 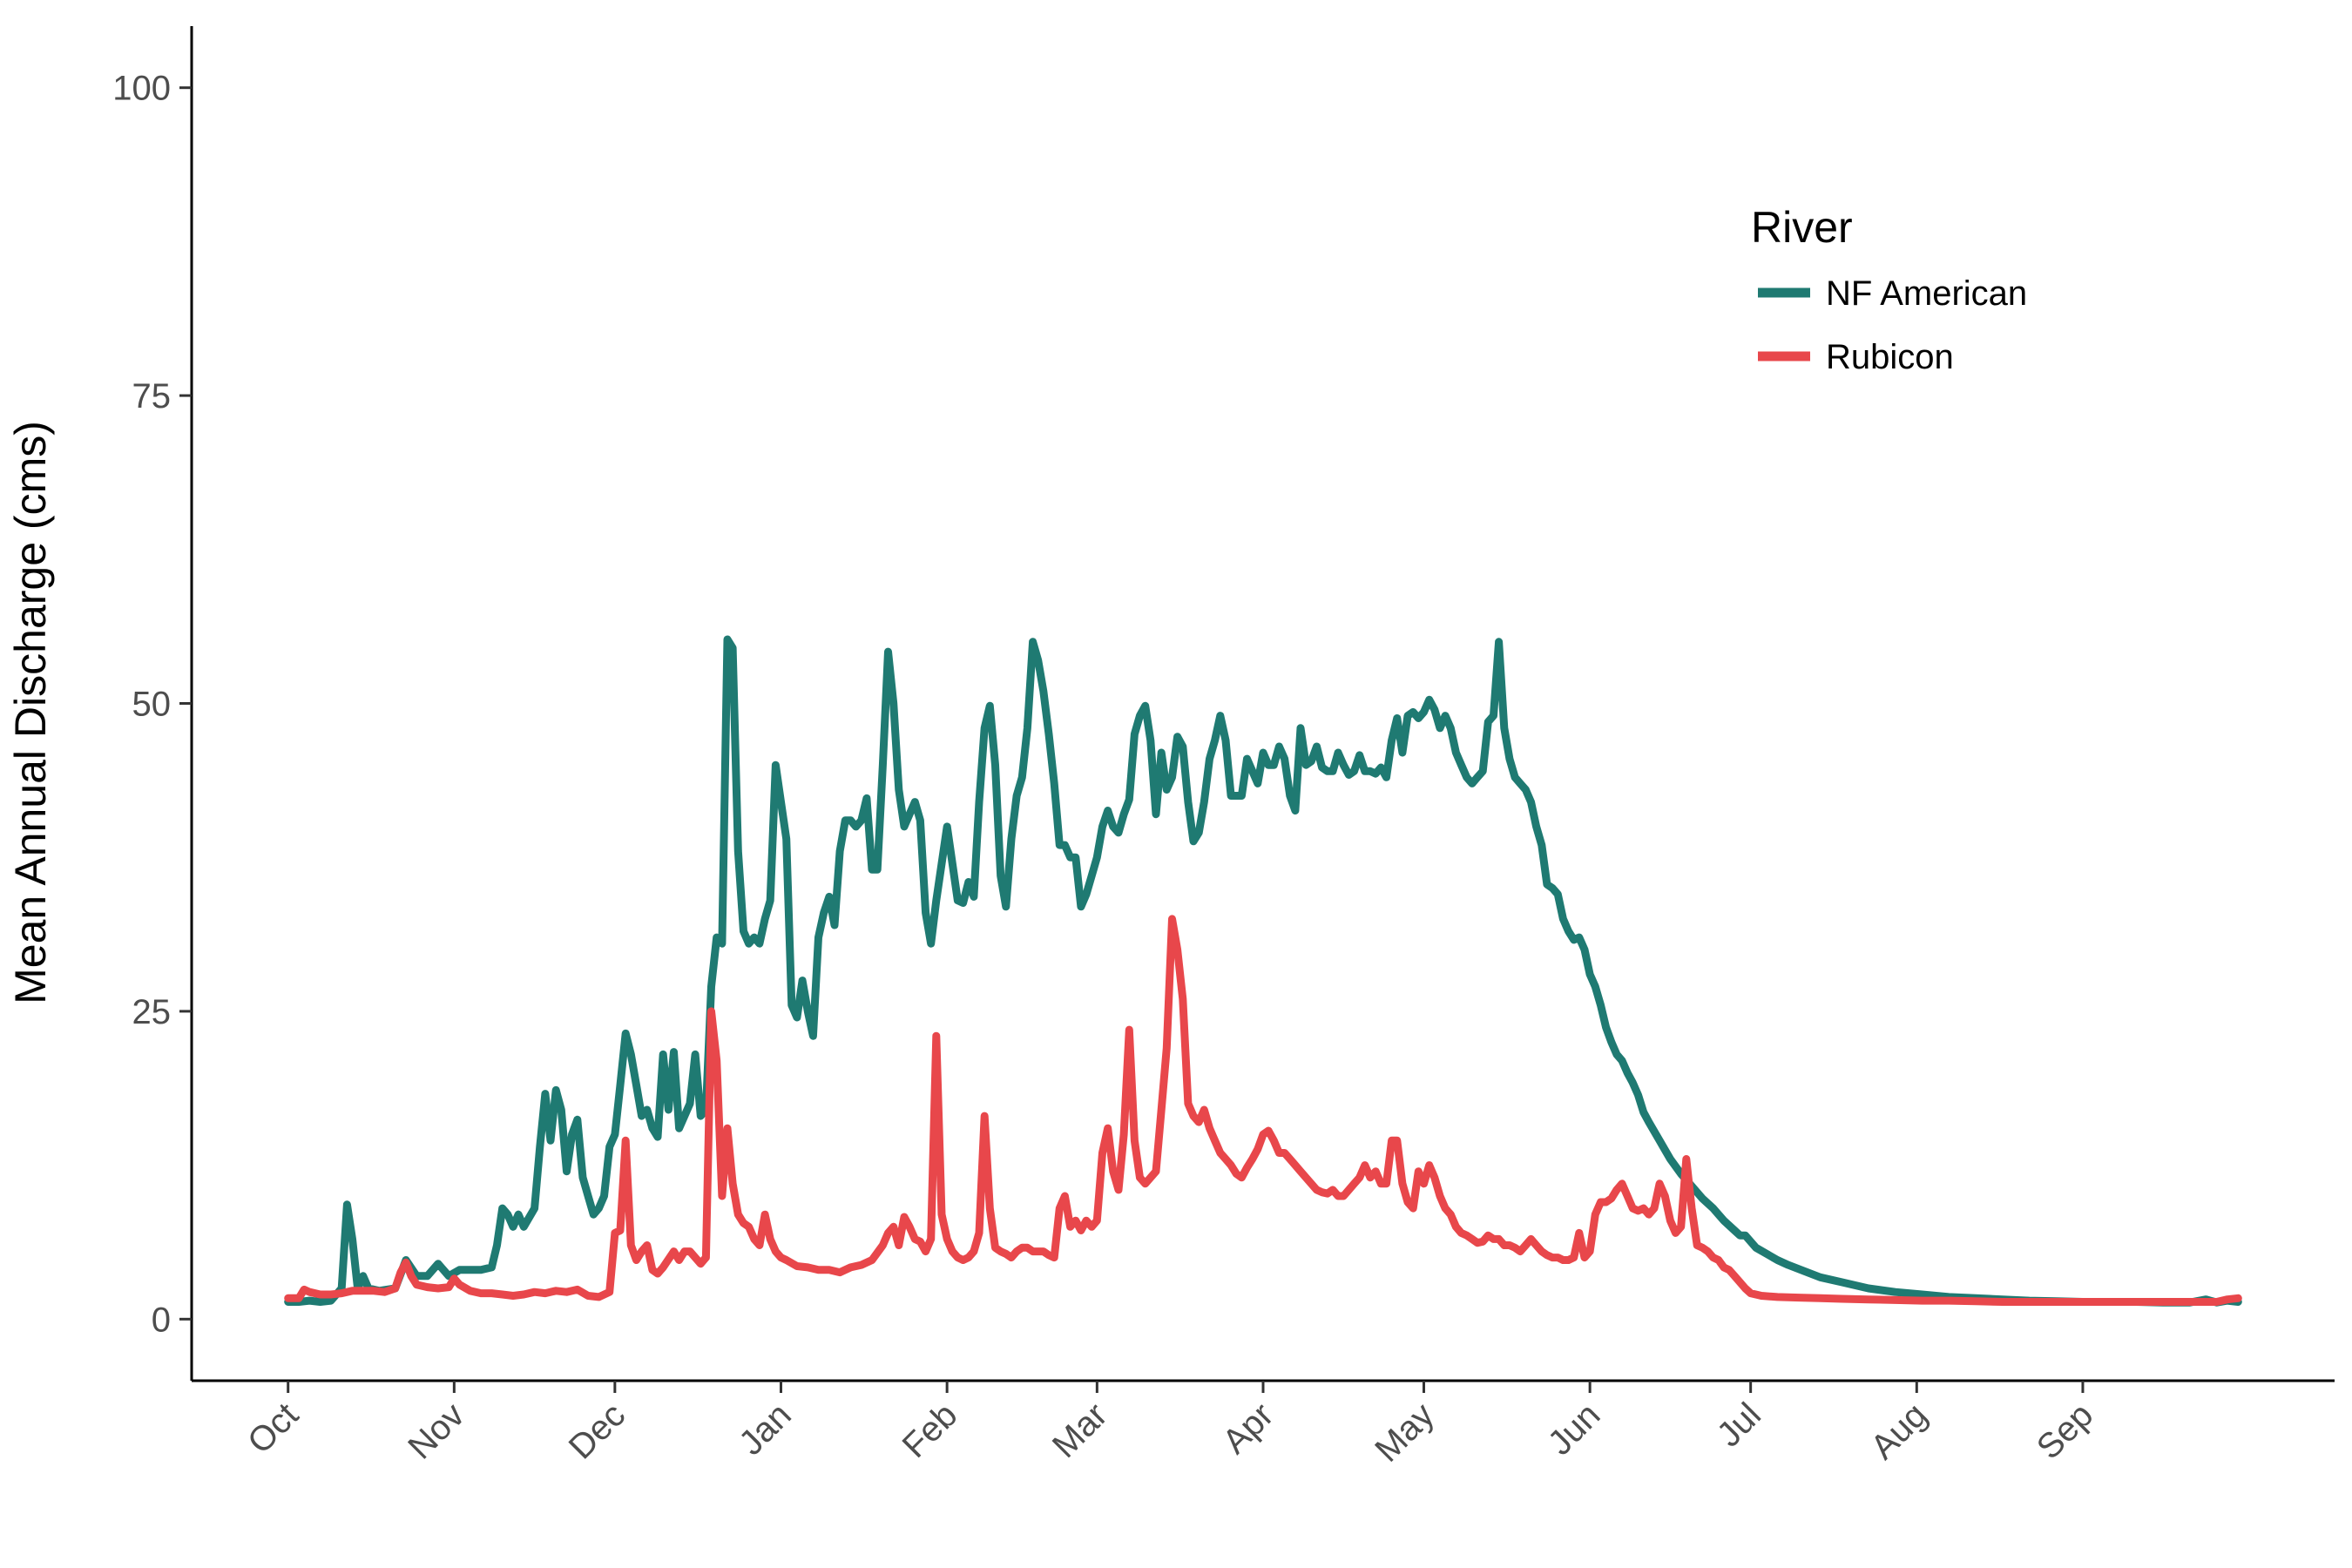 I want to click on y-tick-label: 100, so click(x=141, y=89).